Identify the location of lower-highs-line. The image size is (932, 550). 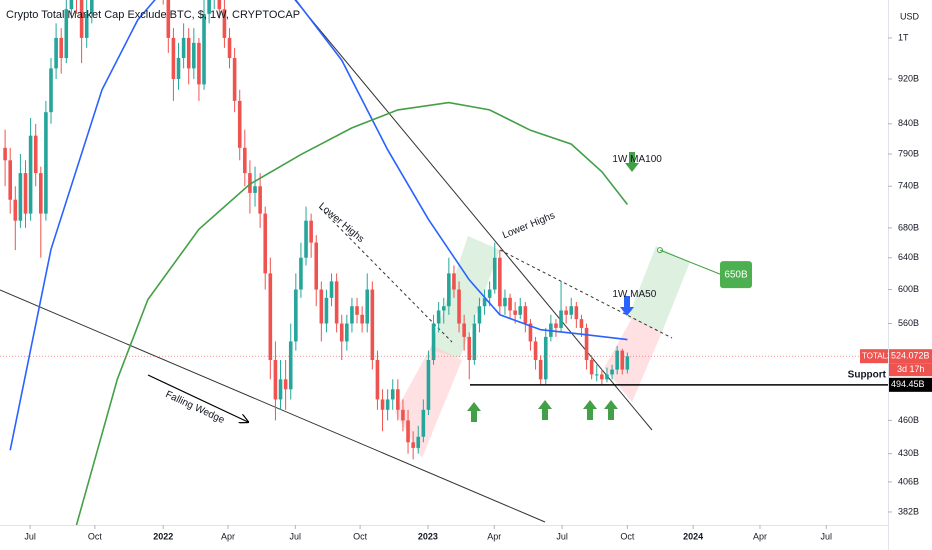
(386, 275).